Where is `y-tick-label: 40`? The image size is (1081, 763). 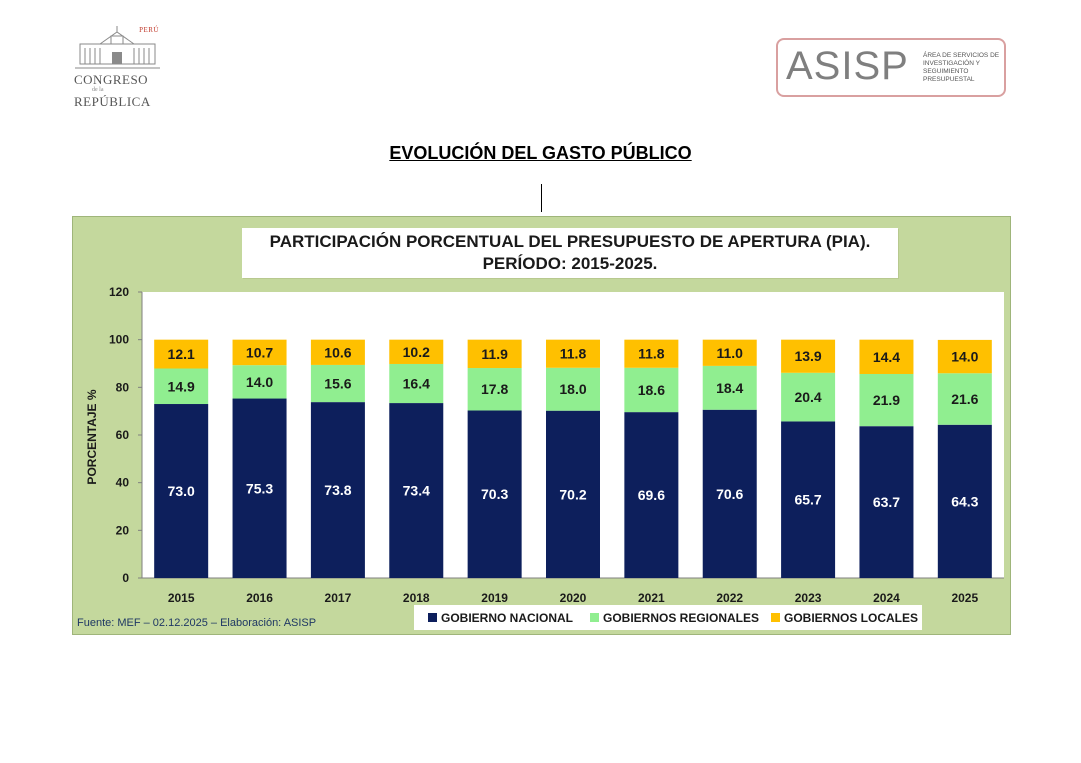 y-tick-label: 40 is located at coordinates (123, 483).